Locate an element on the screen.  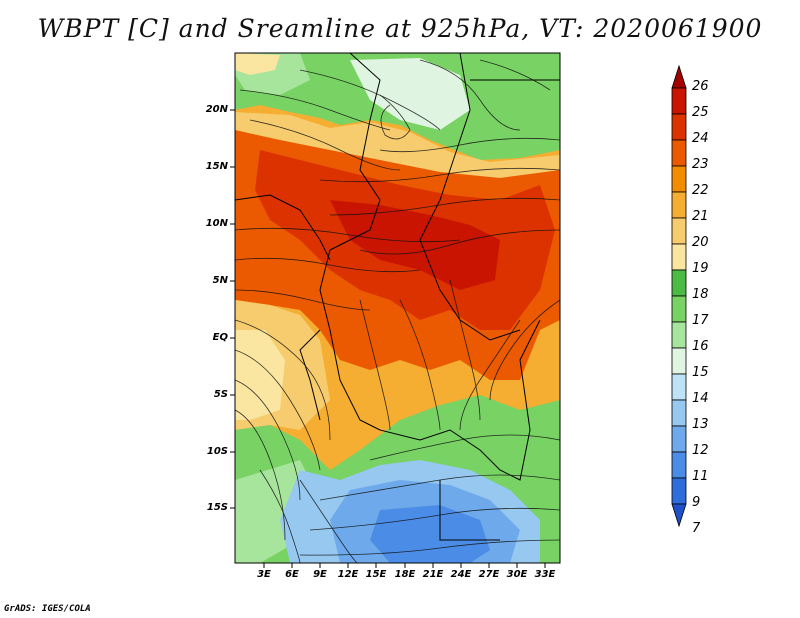
sahel-orange-band is located at coordinates (397, 146).